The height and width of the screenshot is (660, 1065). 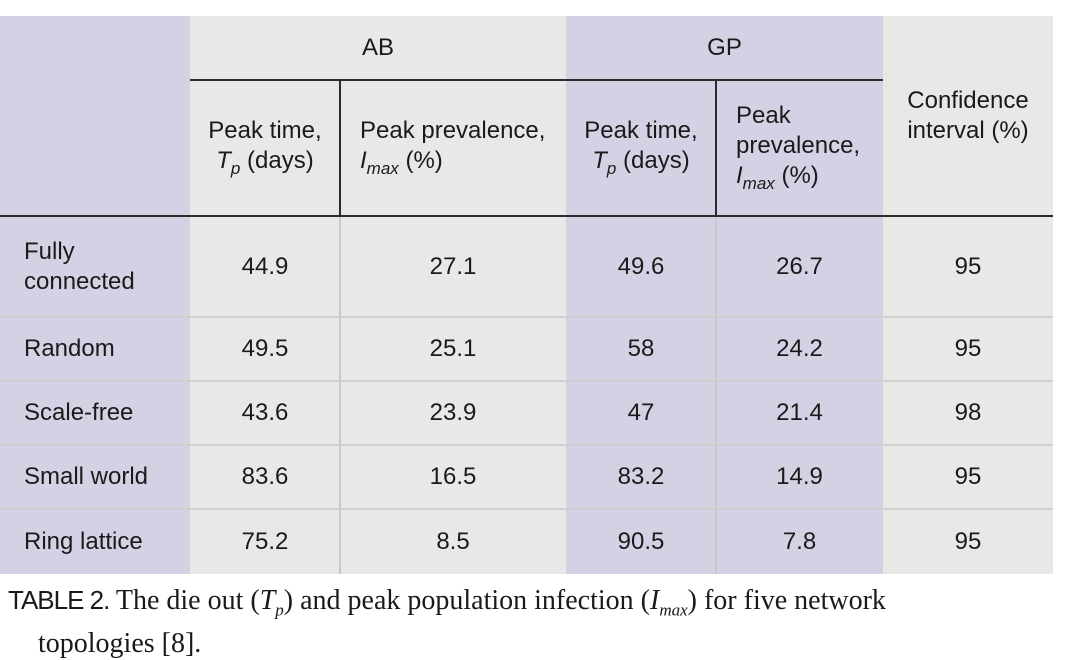 What do you see at coordinates (799, 542) in the screenshot?
I see `gp-peak-prevalence-cell: 7.8` at bounding box center [799, 542].